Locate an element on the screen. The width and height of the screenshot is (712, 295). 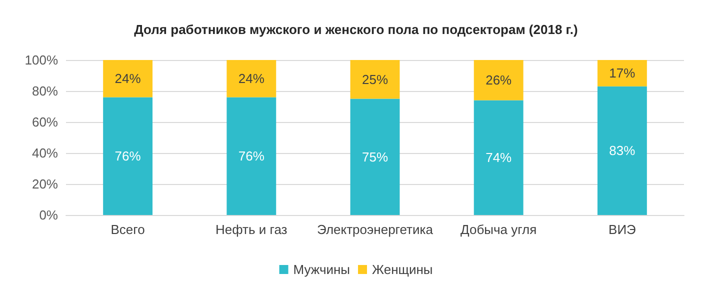
x-tick-label: Всего is located at coordinates (127, 229).